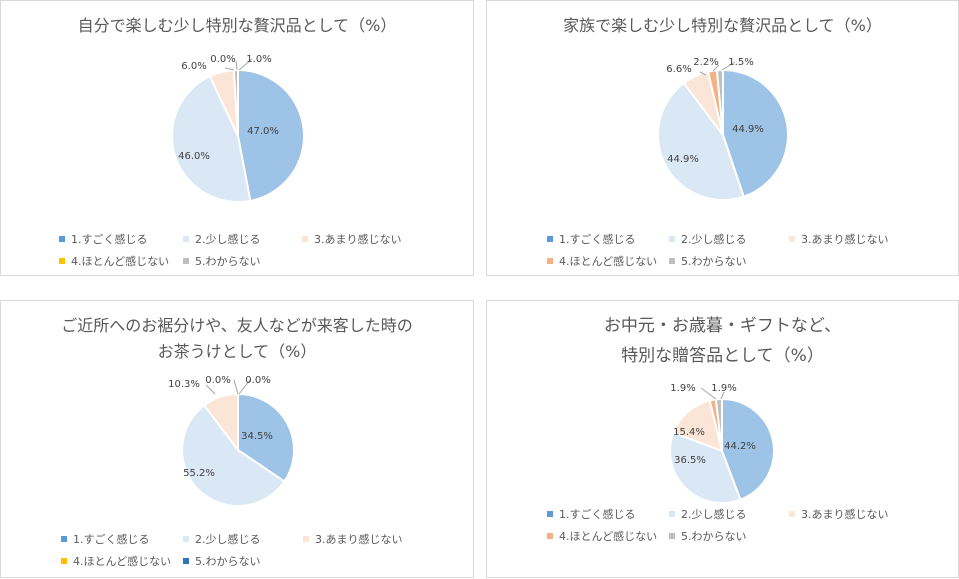  I want to click on data-label-1: 47.0%, so click(263, 131).